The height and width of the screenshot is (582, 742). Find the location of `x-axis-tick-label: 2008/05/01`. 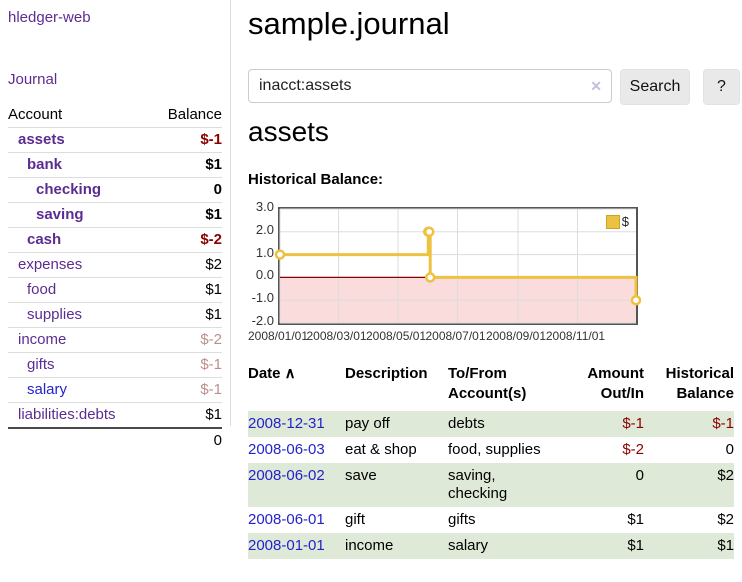

x-axis-tick-label: 2008/05/01 is located at coordinates (396, 336).